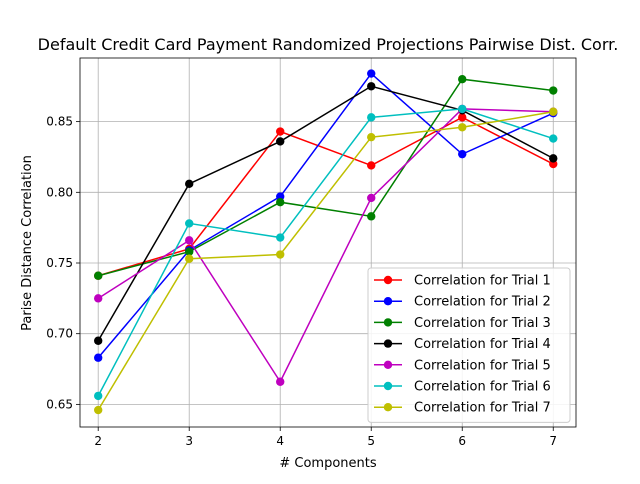 Image resolution: width=640 pixels, height=484 pixels. What do you see at coordinates (98, 441) in the screenshot?
I see `x-tick-label: 2` at bounding box center [98, 441].